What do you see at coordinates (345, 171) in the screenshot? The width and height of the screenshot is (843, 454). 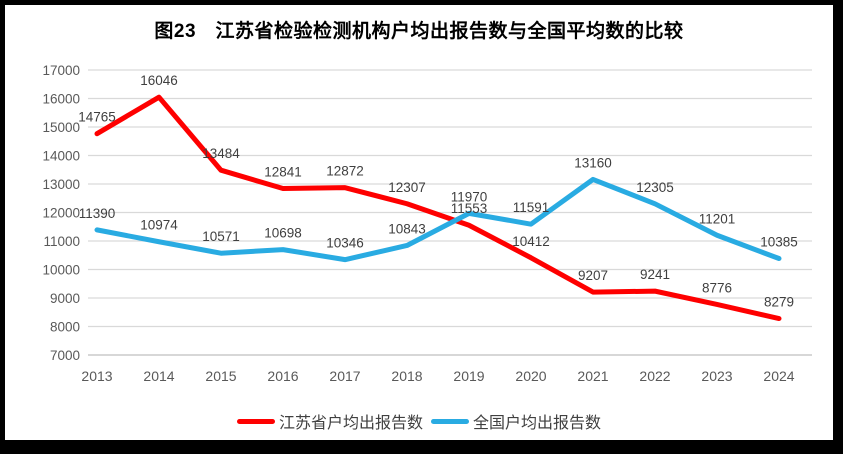 I see `data-label: 12872` at bounding box center [345, 171].